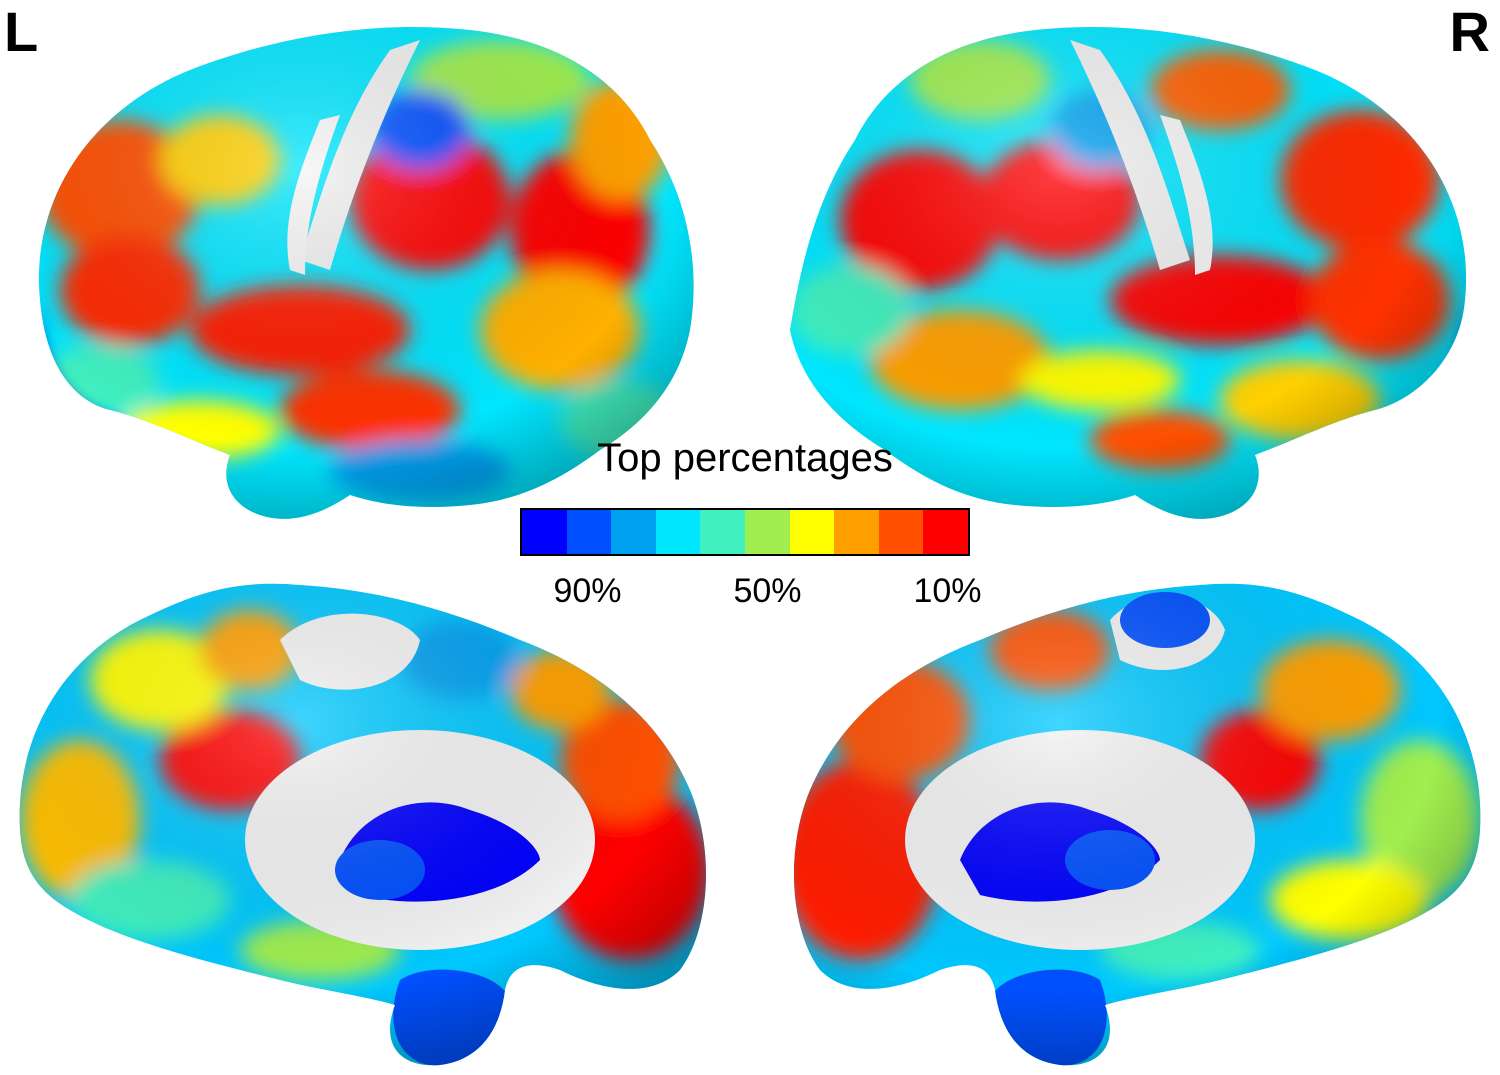  I want to click on colorbar-title: Top percentages, so click(745, 458).